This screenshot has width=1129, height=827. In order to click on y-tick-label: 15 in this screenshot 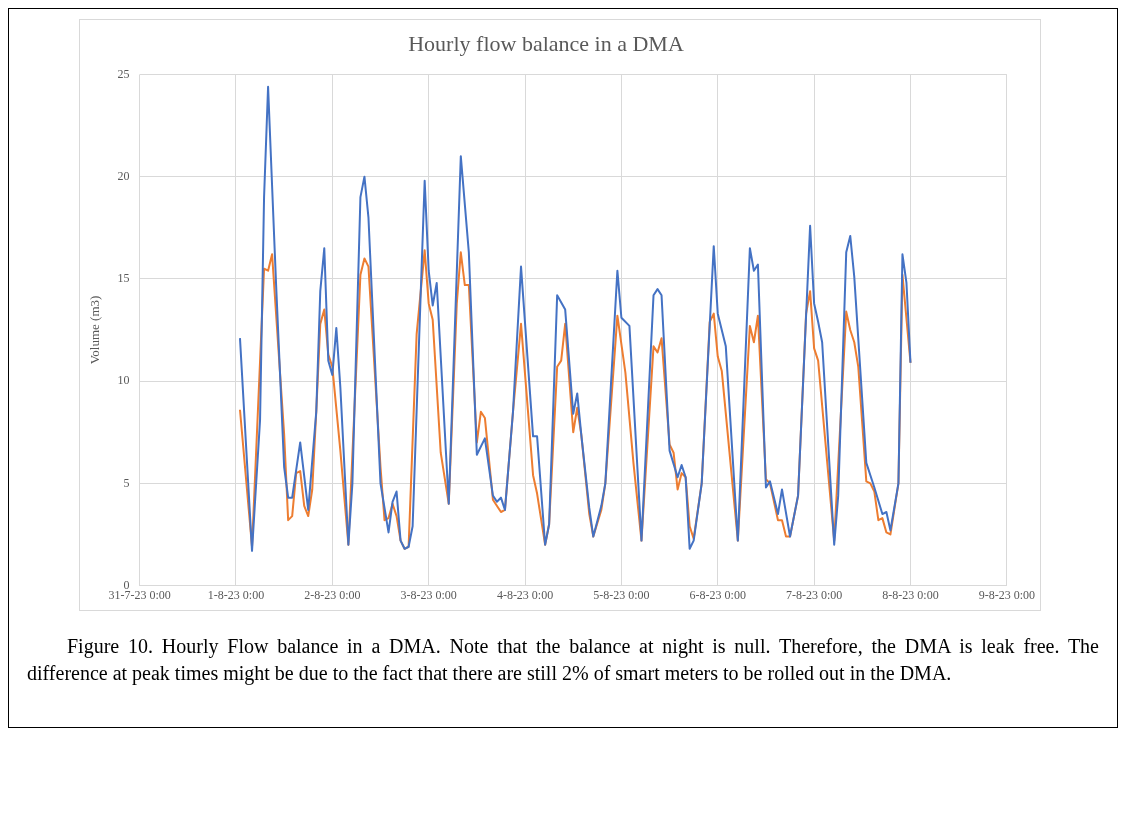, I will do `click(123, 278)`.